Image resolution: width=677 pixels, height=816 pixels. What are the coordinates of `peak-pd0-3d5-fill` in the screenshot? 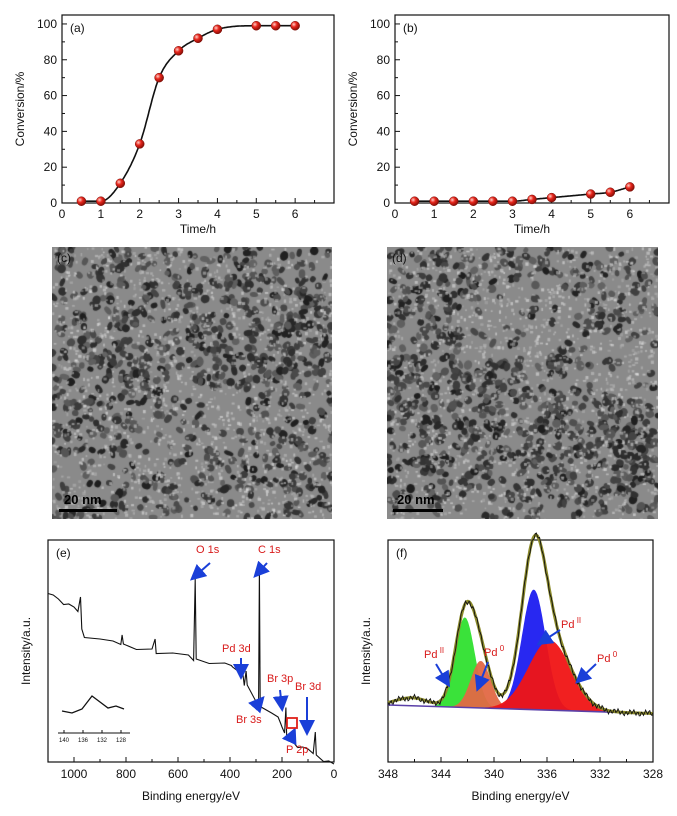 It's located at (549, 676).